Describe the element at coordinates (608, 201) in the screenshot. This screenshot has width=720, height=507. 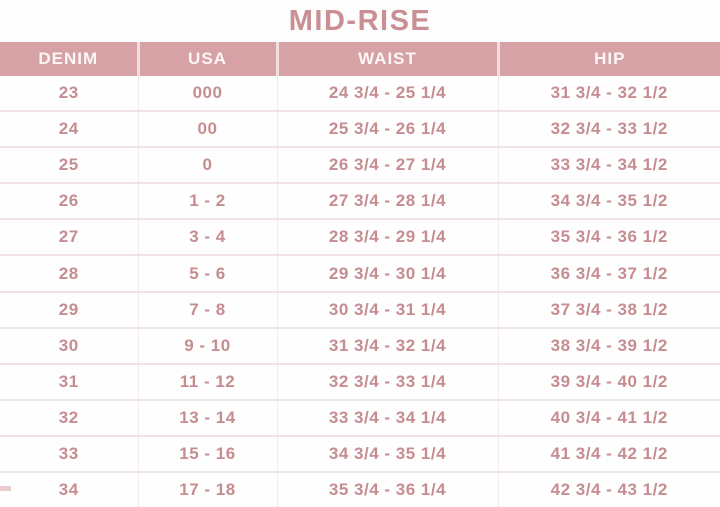
I see `table-cell: 34 3/4 - 35 1/2` at that location.